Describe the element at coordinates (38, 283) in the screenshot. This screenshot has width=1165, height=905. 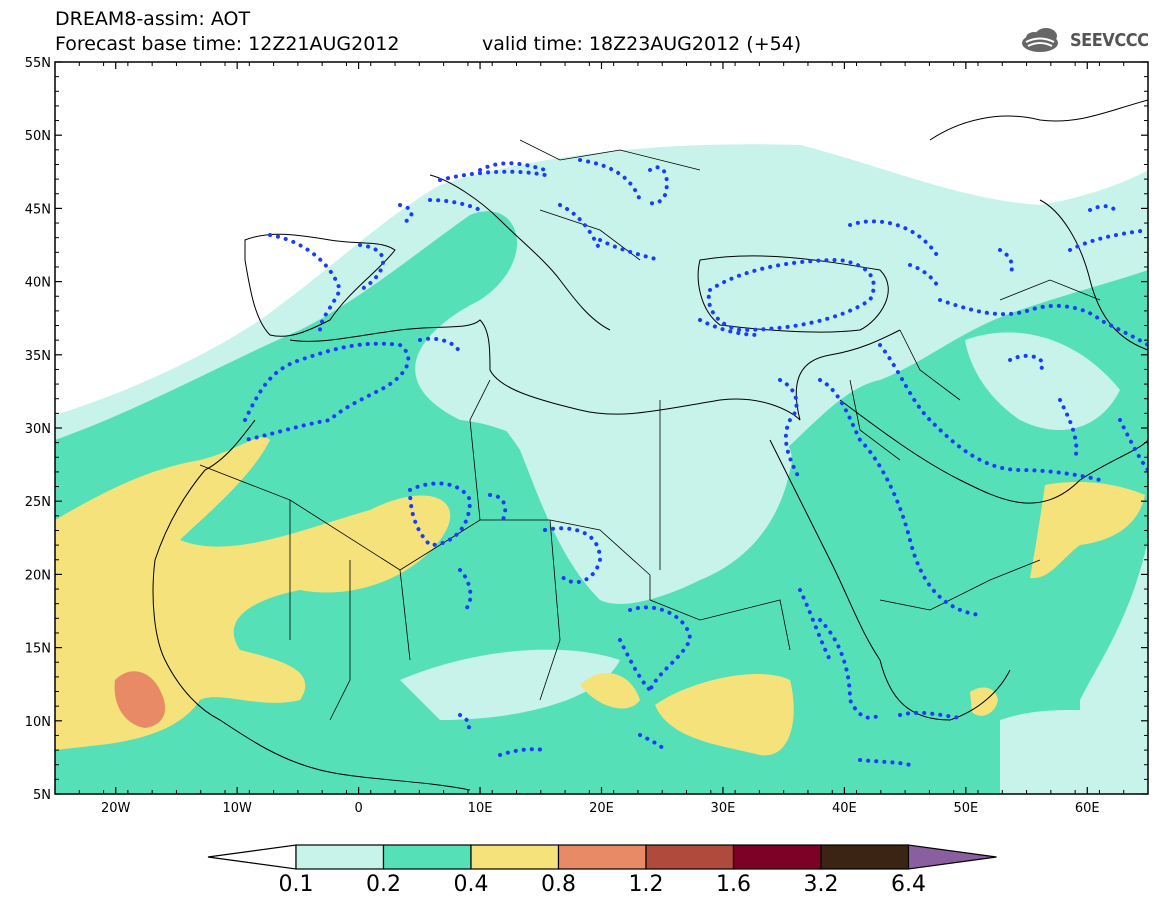
I see `lat-tick-label: 40N` at that location.